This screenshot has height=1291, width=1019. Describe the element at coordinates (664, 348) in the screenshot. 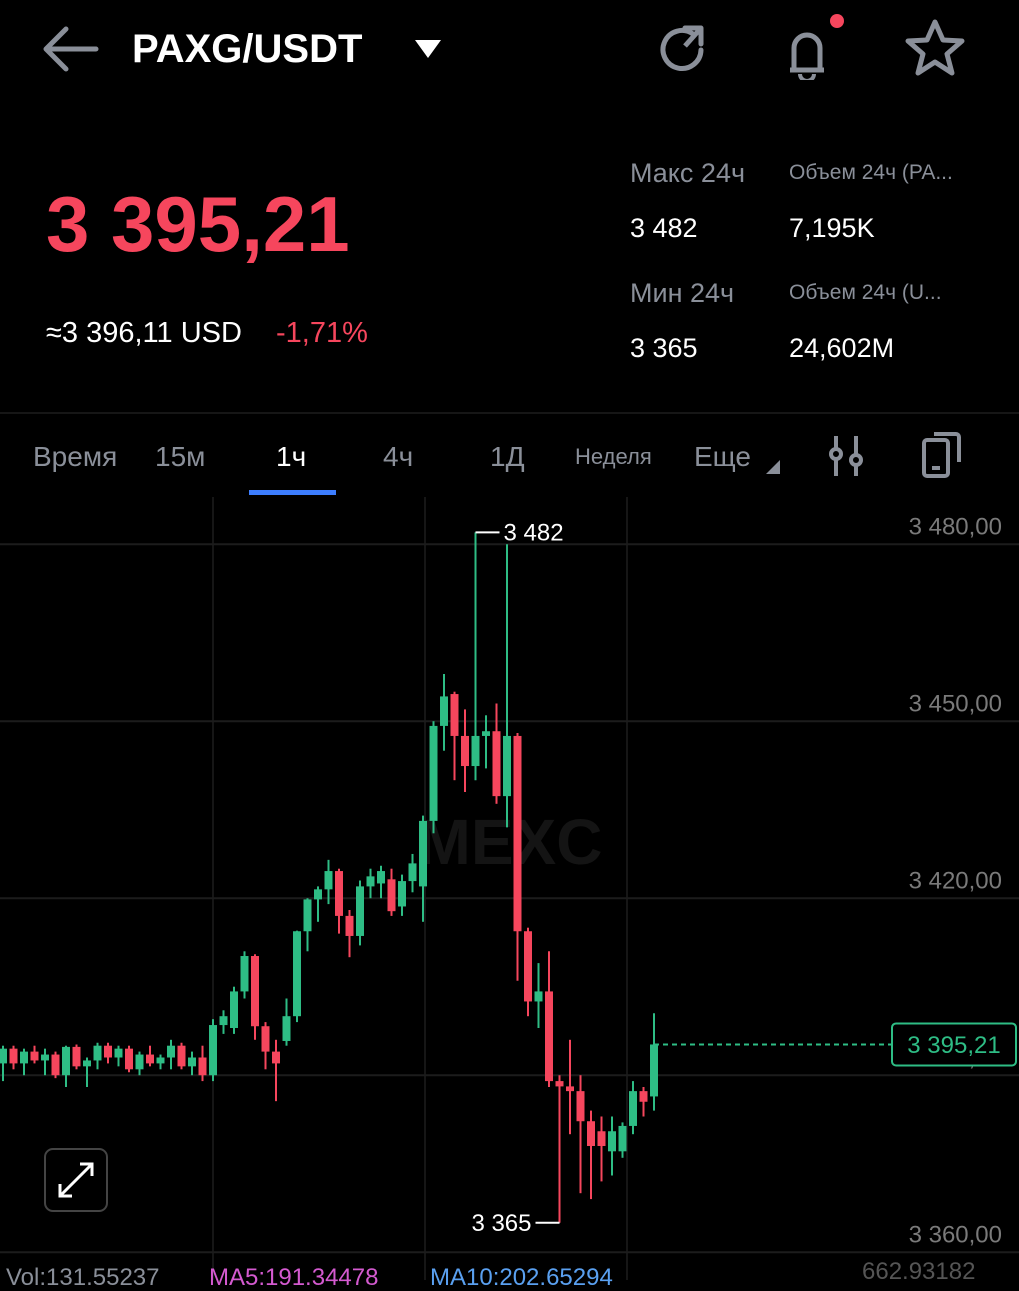

I see `stat-value: 3 365` at that location.